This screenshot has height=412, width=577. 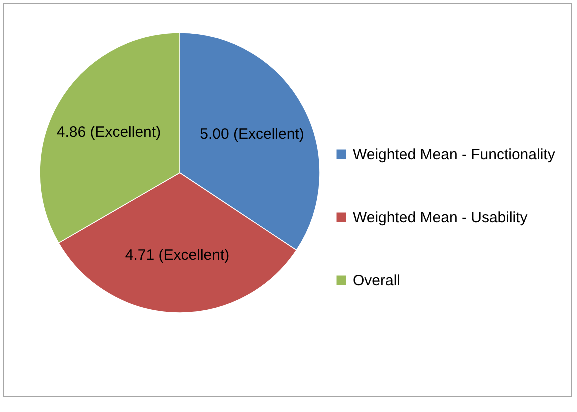 What do you see at coordinates (252, 135) in the screenshot?
I see `data-label: 5.00 (Excellent)` at bounding box center [252, 135].